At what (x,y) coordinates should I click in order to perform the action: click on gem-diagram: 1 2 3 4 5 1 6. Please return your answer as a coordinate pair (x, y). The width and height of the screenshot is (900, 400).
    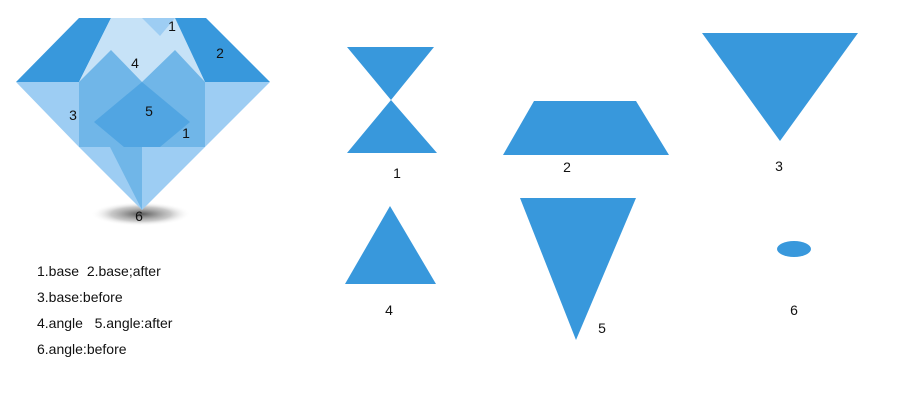
    Looking at the image, I should click on (143, 122).